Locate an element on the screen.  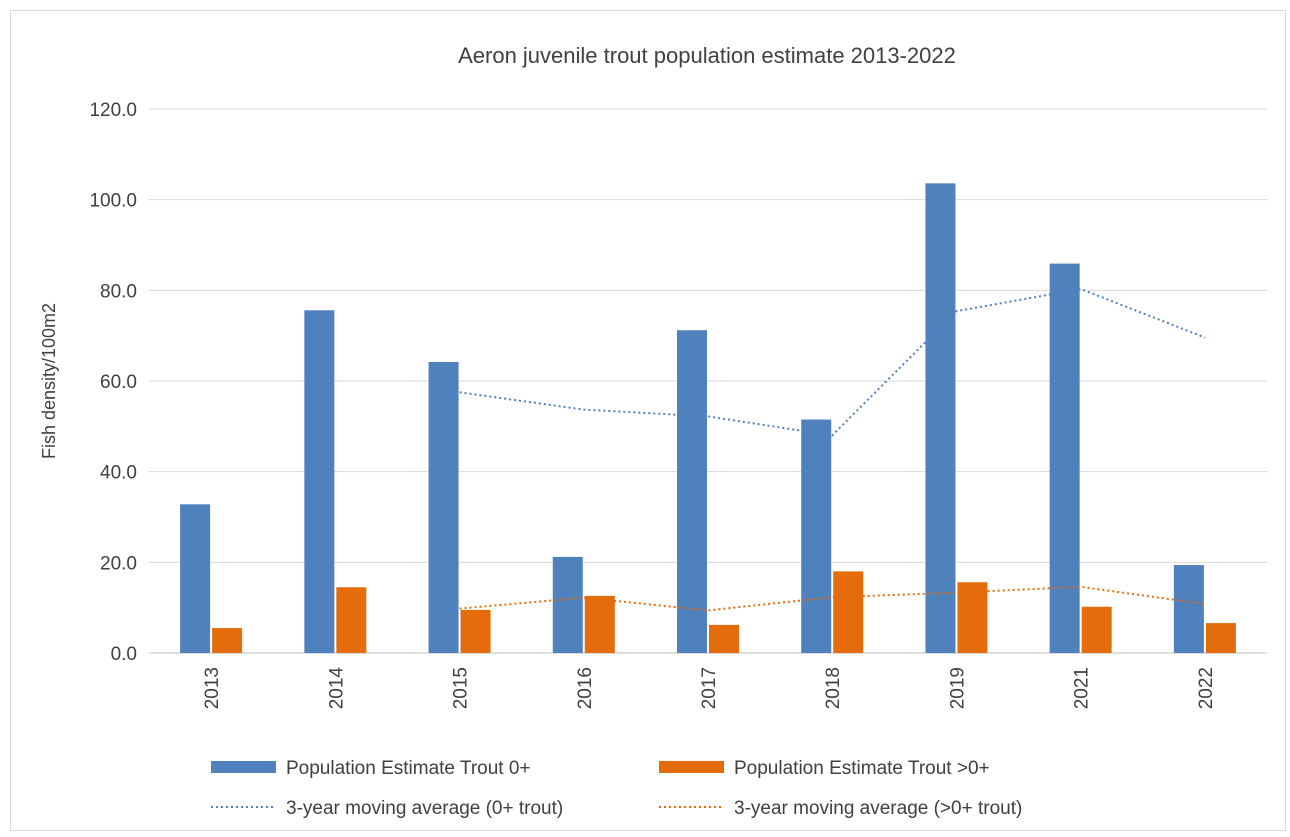
x-tick-label: 2017 is located at coordinates (709, 688).